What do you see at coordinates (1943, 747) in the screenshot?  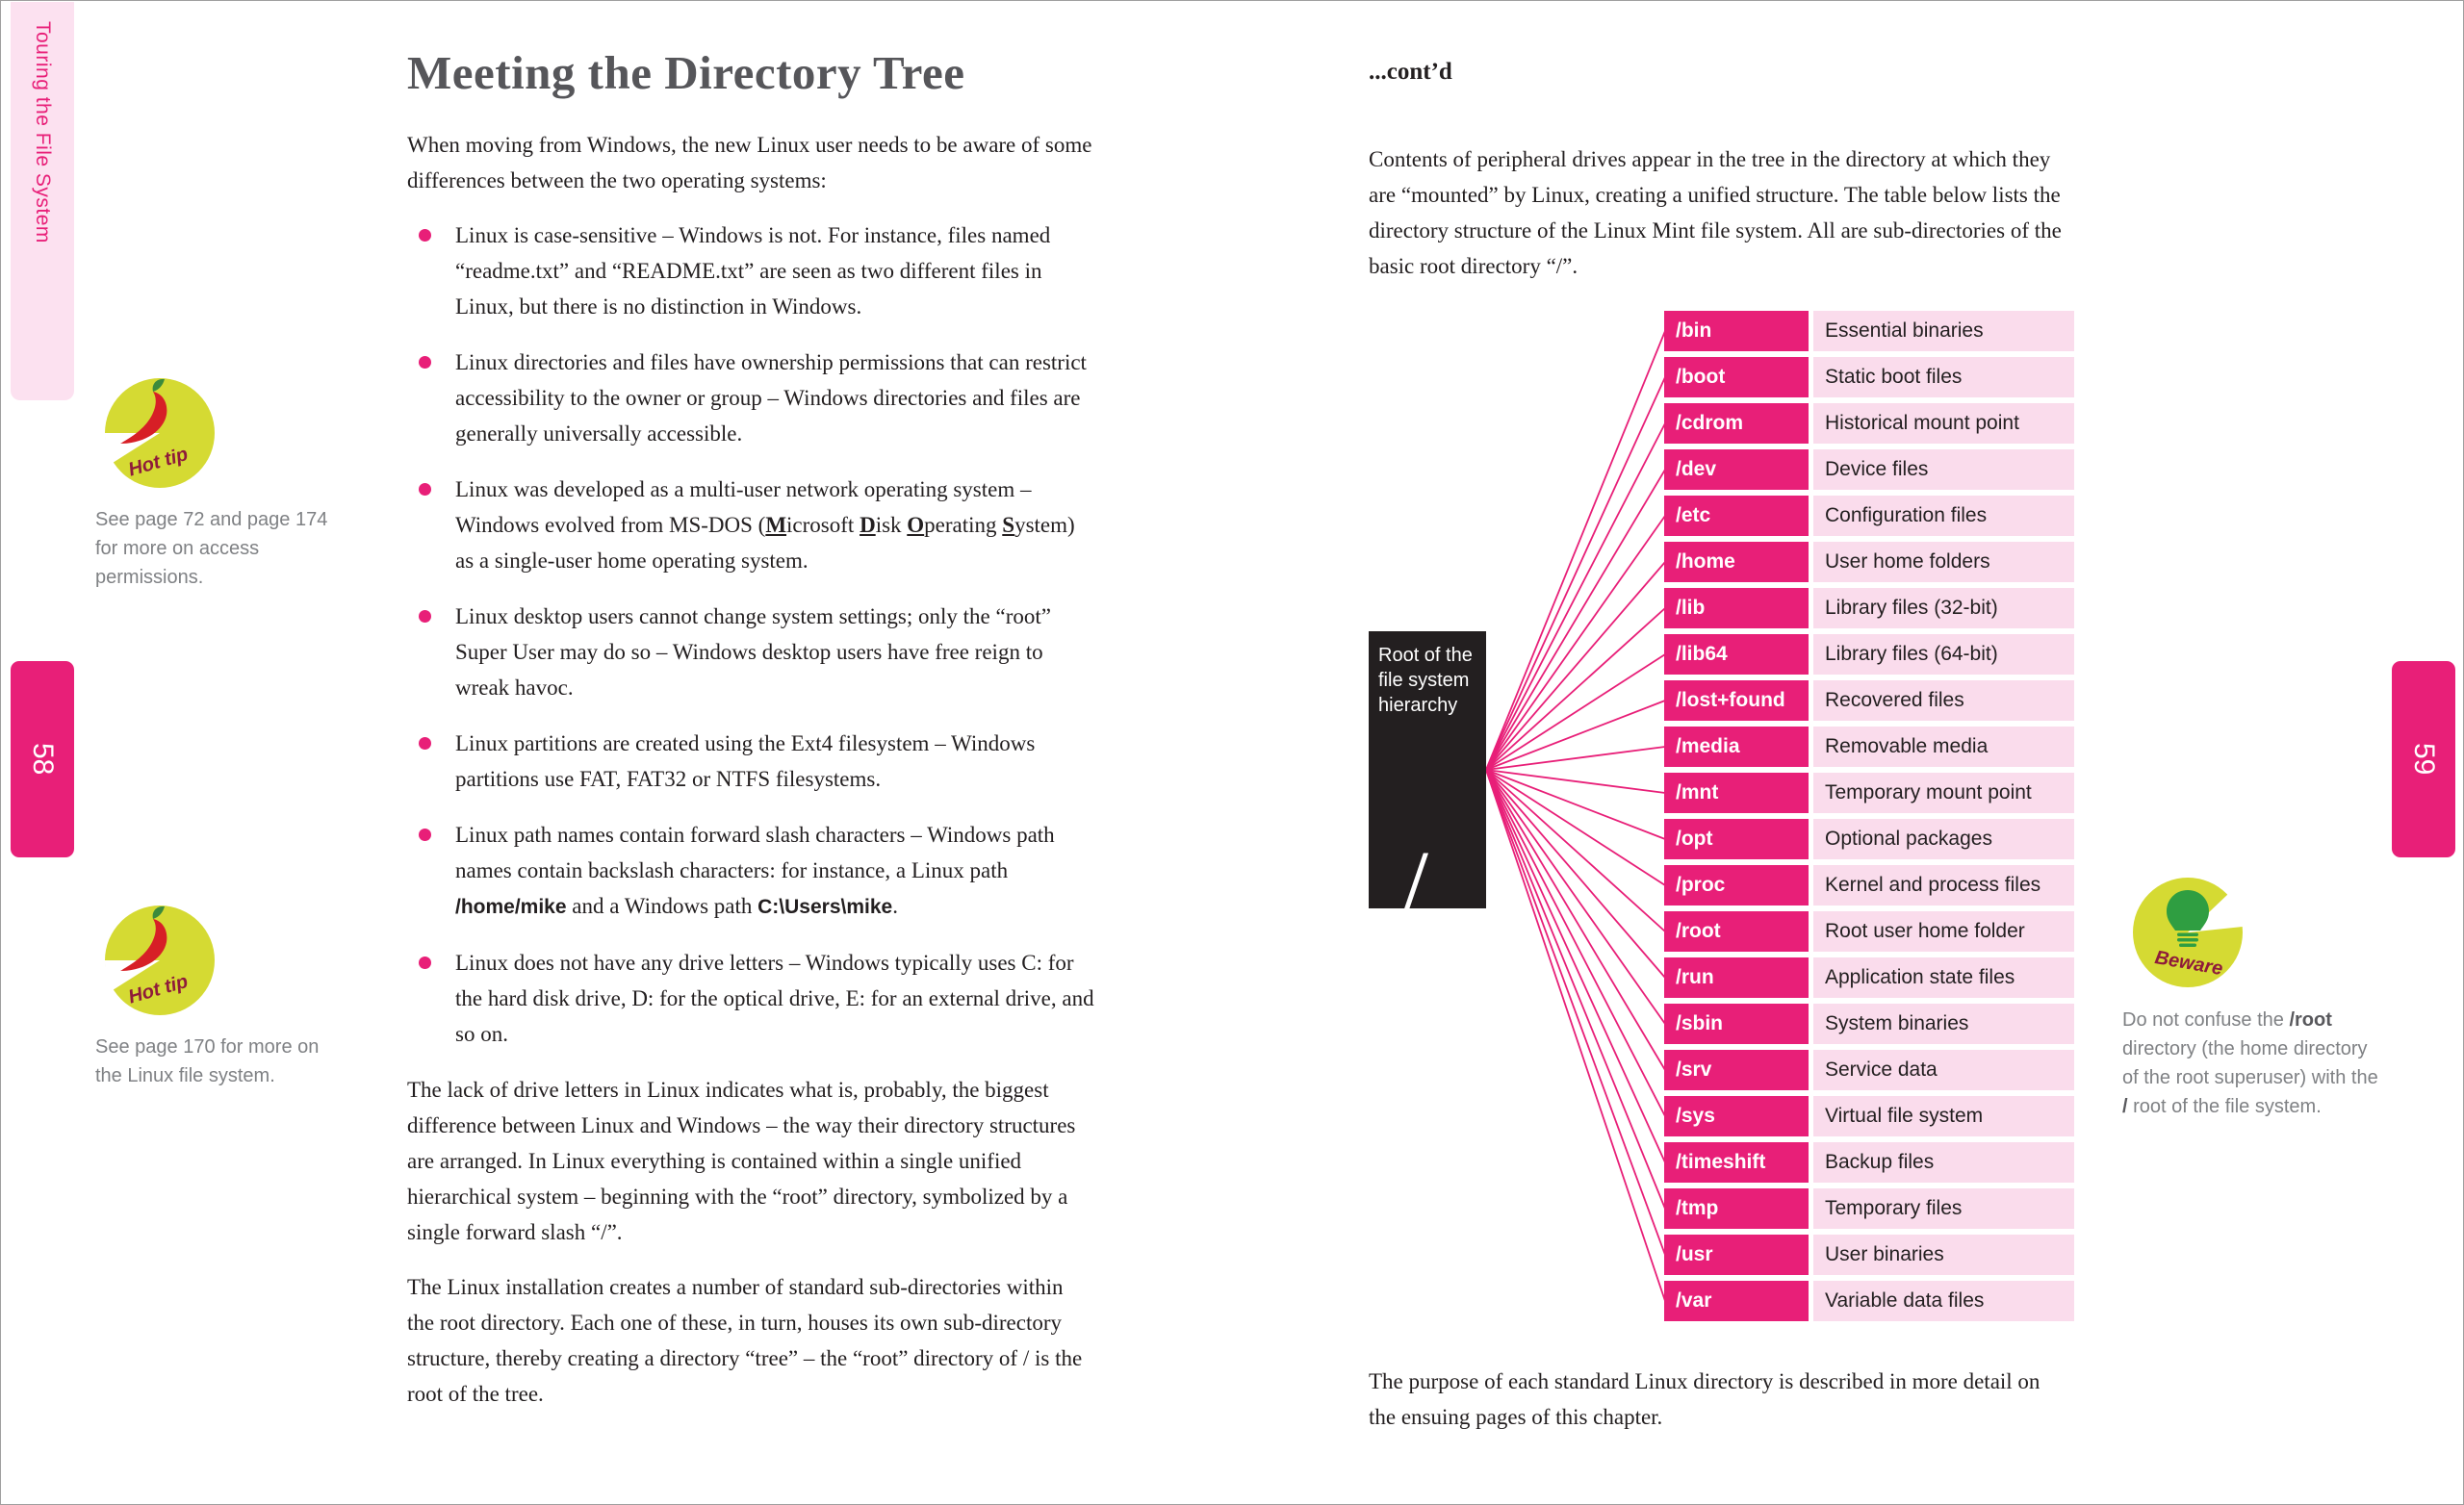 I see `directory-description: Removable media` at bounding box center [1943, 747].